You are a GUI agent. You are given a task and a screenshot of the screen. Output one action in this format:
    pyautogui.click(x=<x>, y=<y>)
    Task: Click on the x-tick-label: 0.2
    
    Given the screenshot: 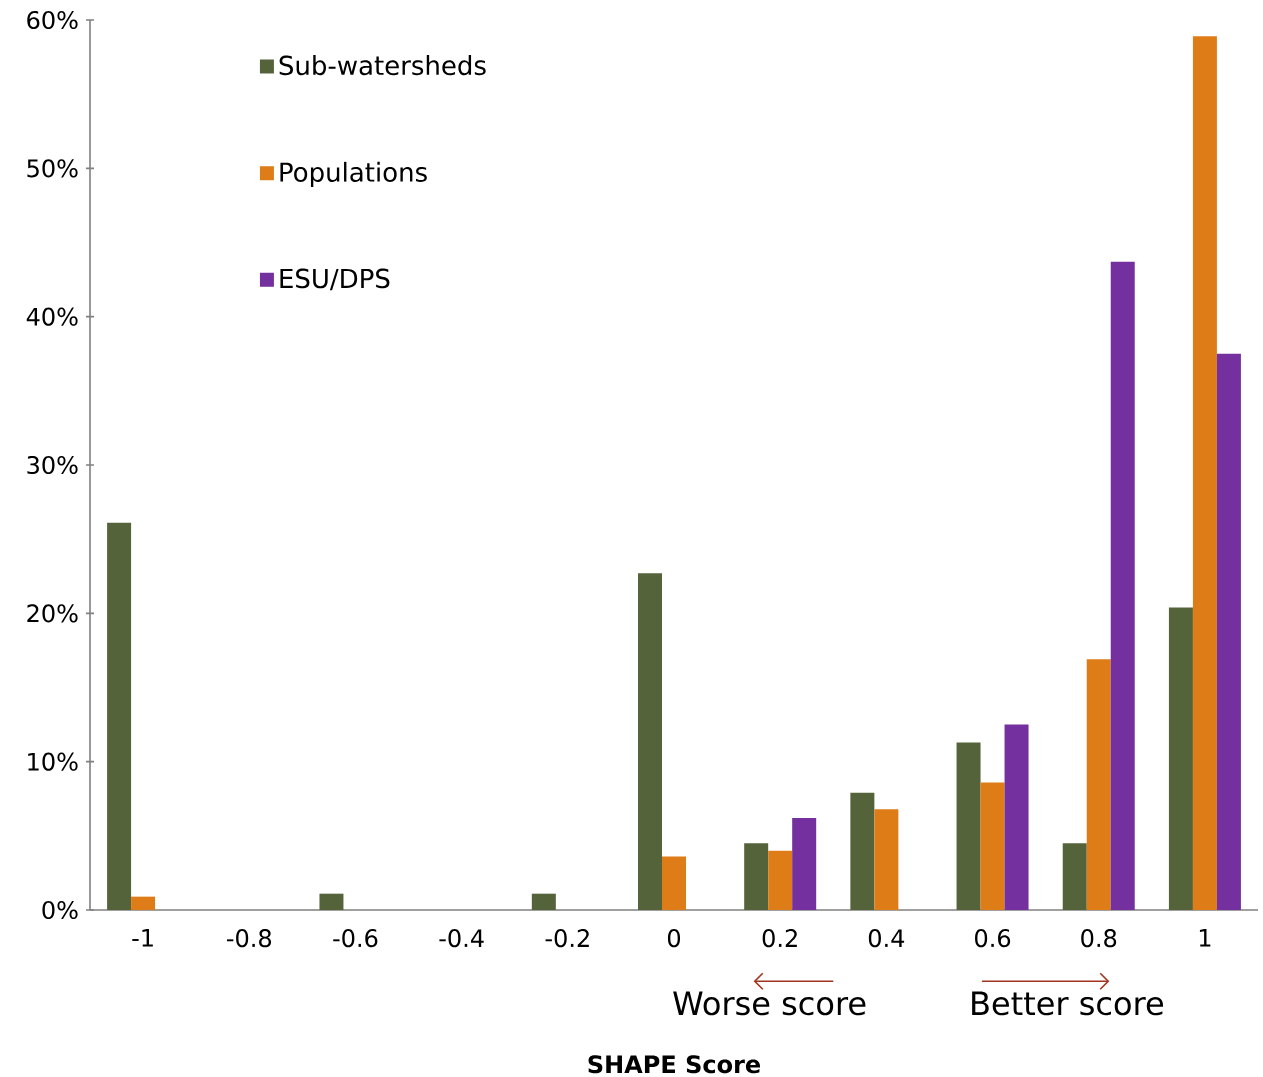 What is the action you would take?
    pyautogui.click(x=779, y=938)
    